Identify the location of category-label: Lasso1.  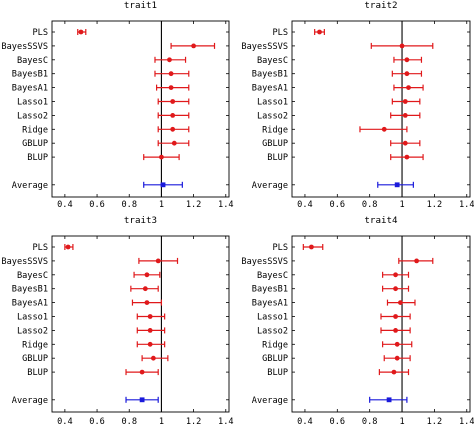
(272, 103).